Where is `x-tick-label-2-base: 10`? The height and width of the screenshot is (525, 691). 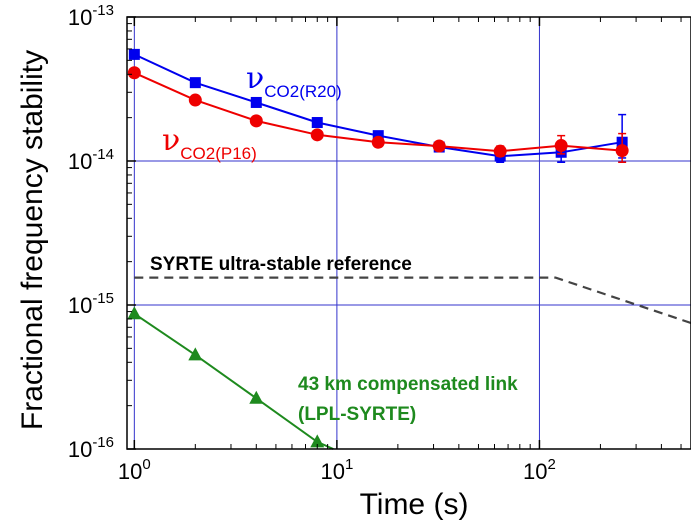
x-tick-label-2-base: 10 is located at coordinates (535, 471).